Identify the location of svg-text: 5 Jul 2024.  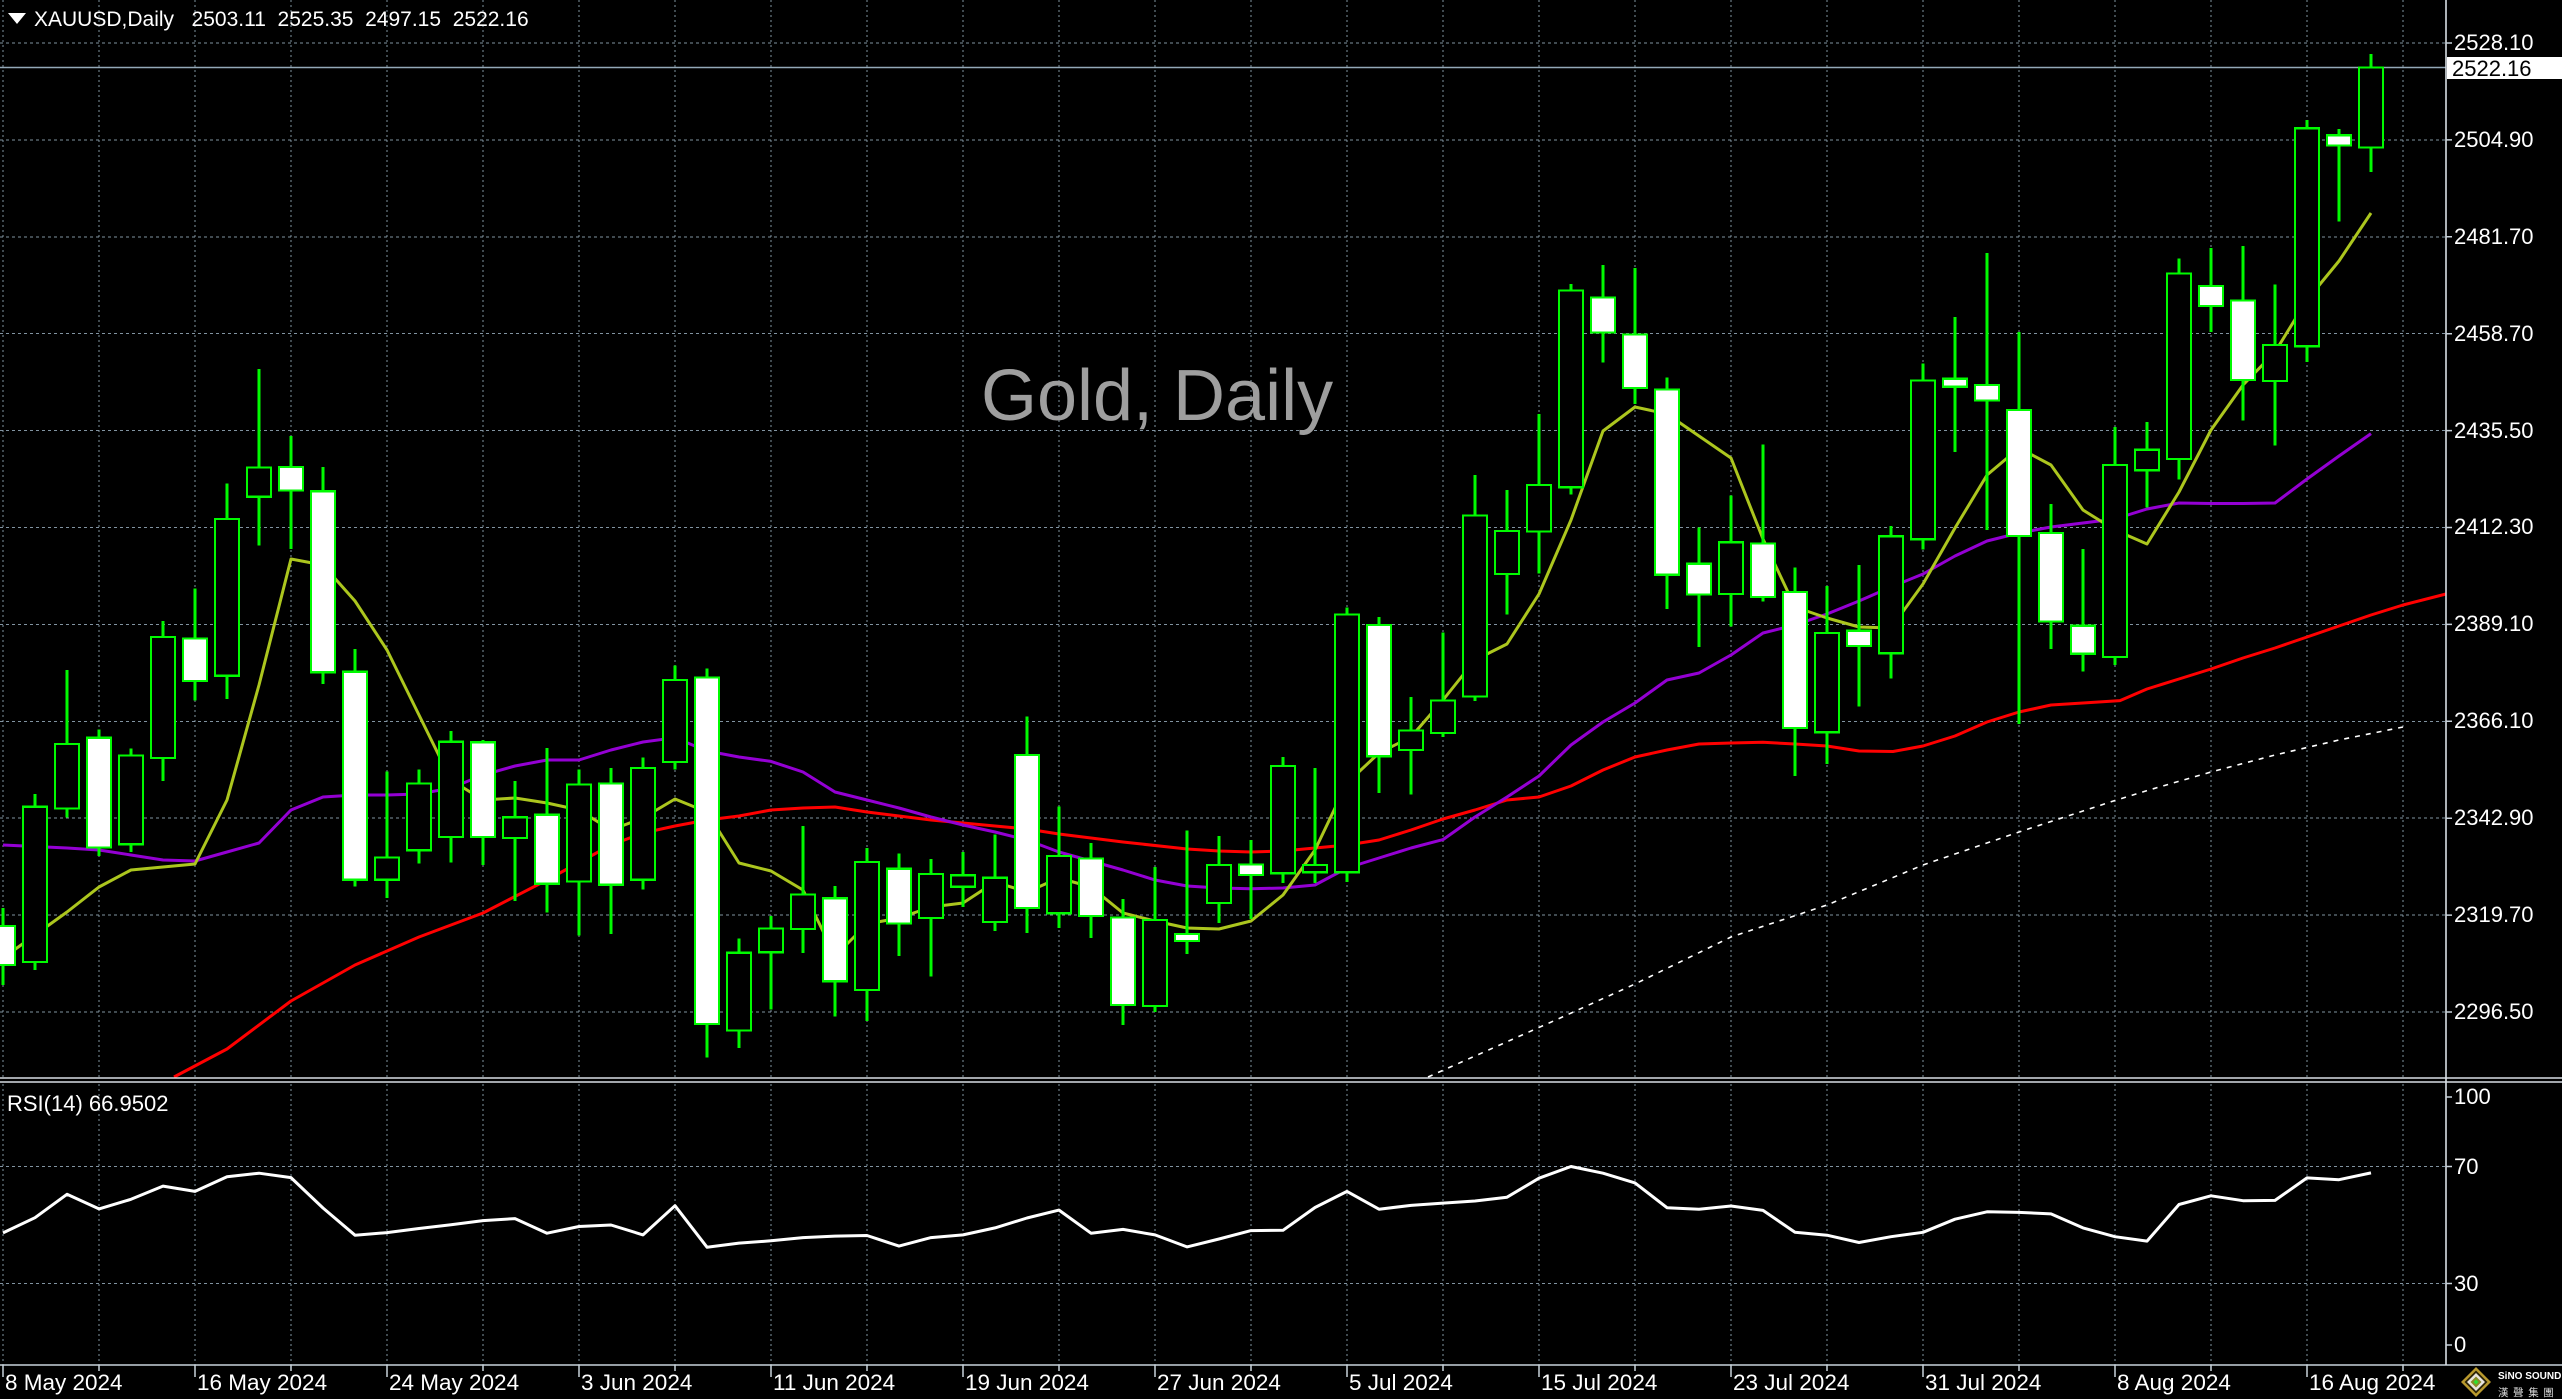
(1401, 1382).